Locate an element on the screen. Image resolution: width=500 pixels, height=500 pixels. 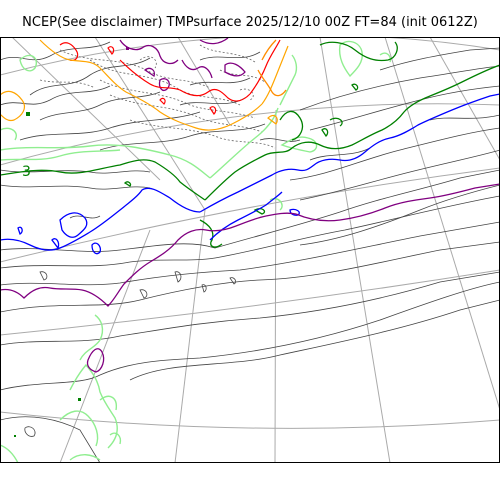
darkorange-contours is located at coordinates (272, 68).